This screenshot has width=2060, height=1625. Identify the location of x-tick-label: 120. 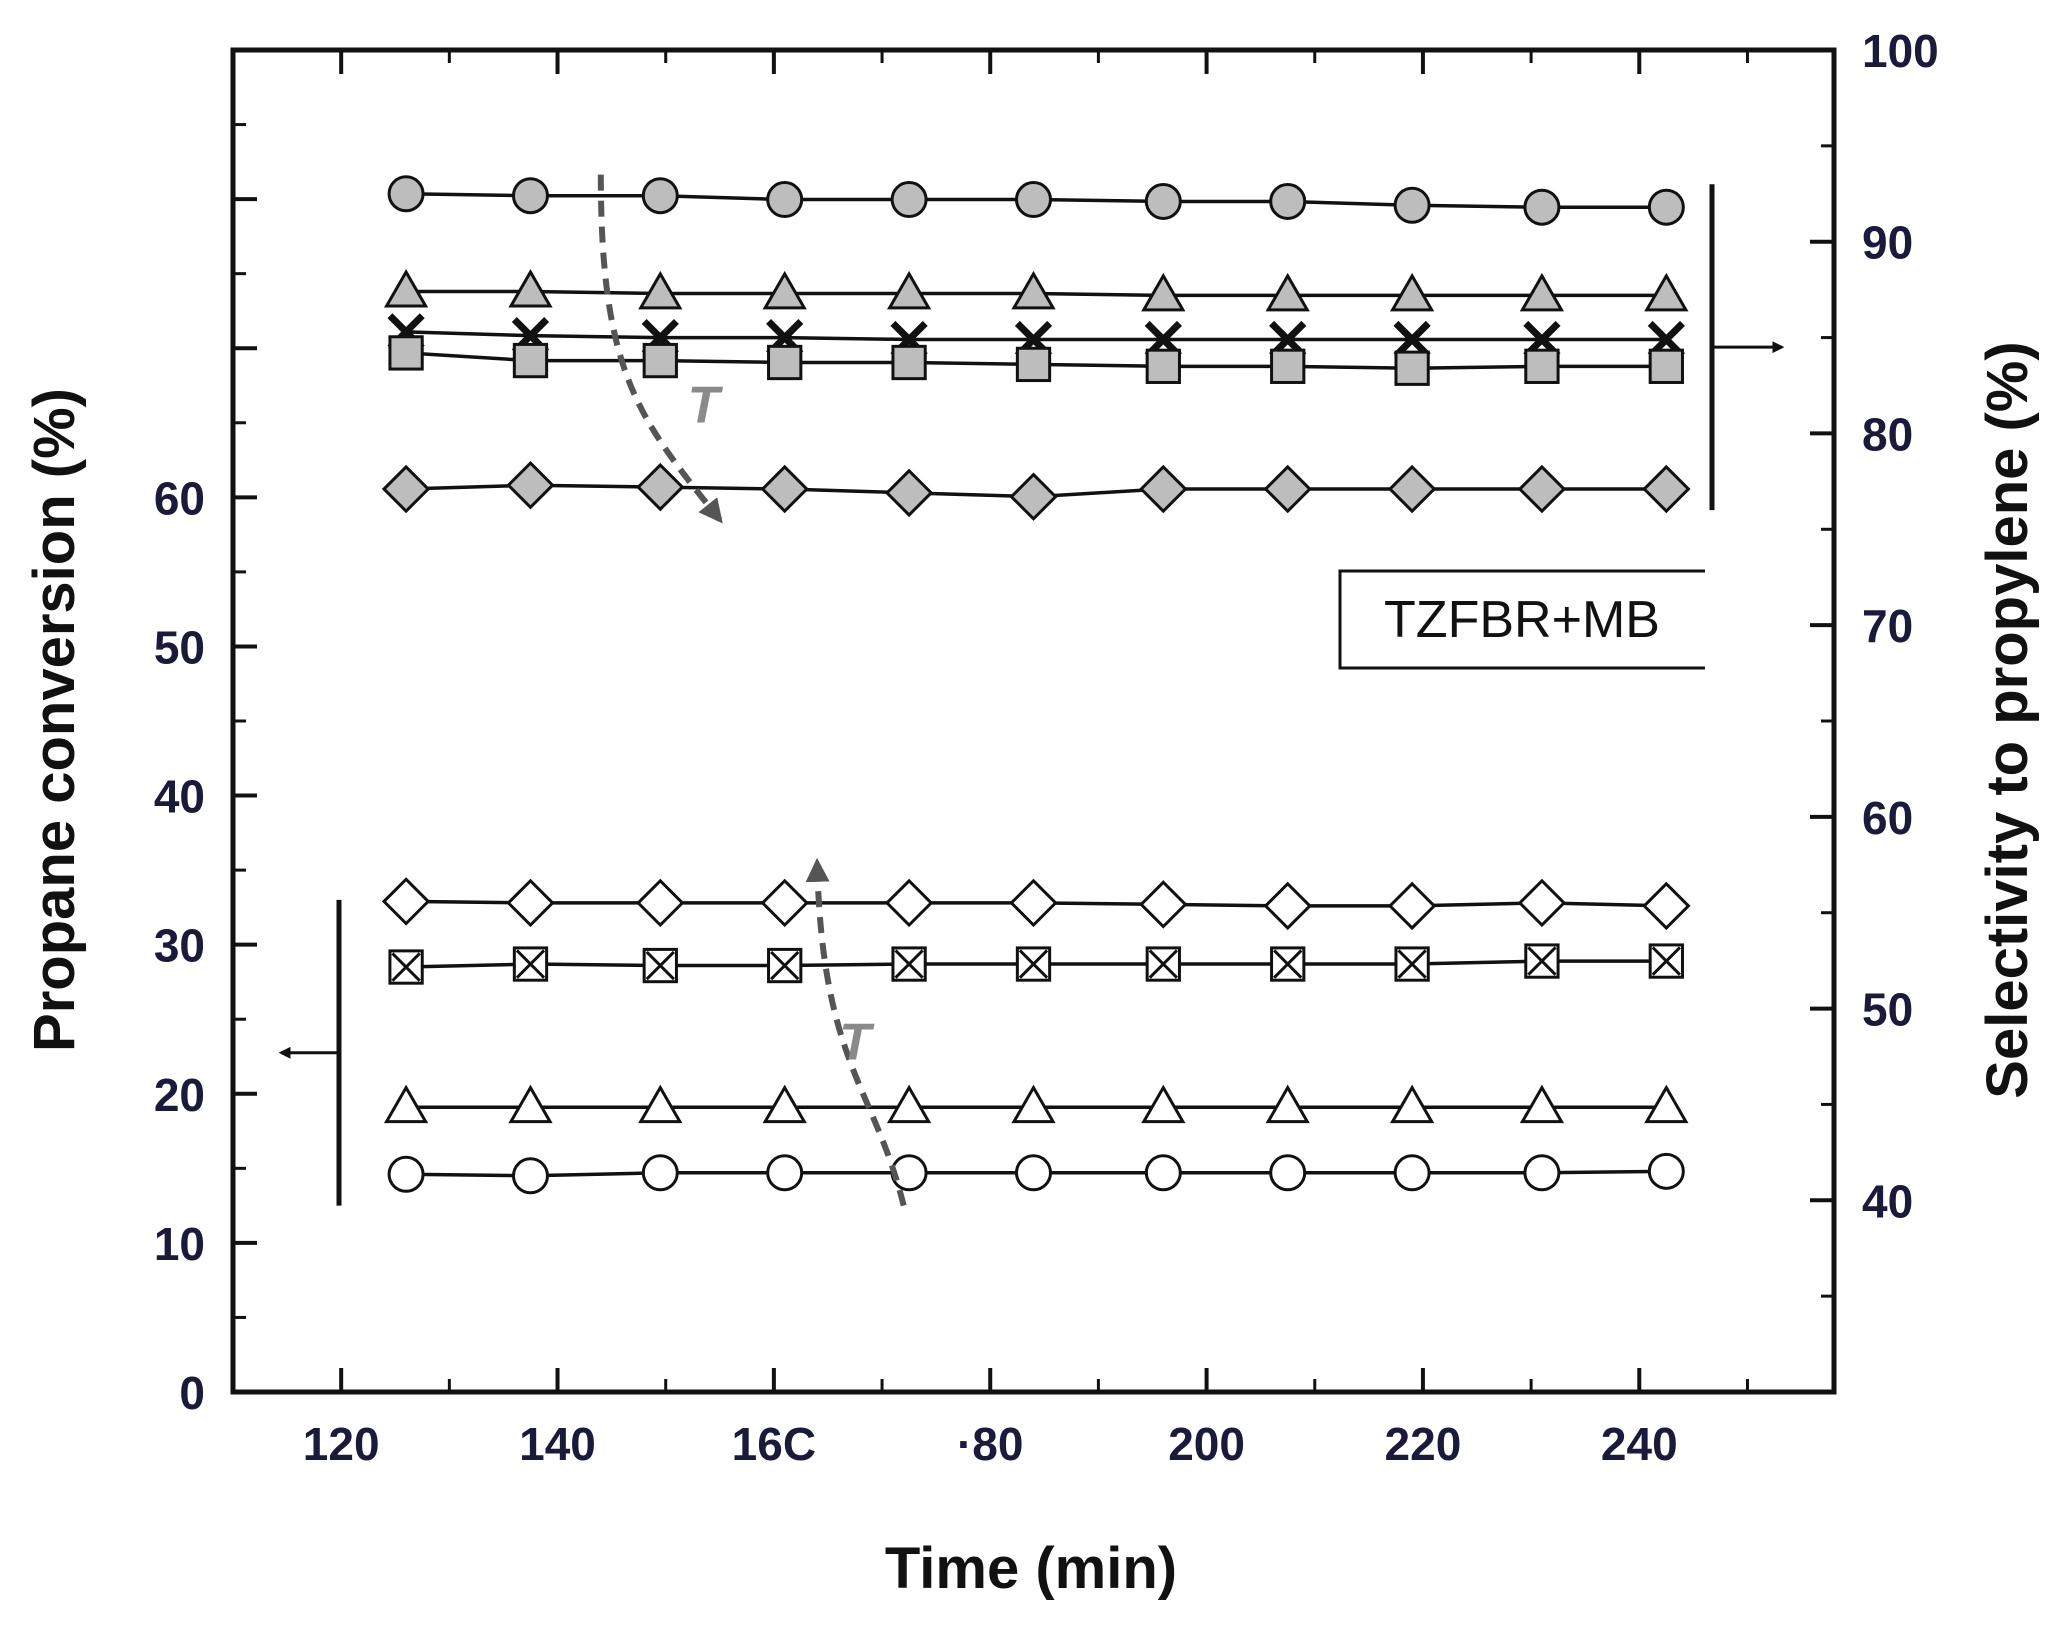
(341, 1444).